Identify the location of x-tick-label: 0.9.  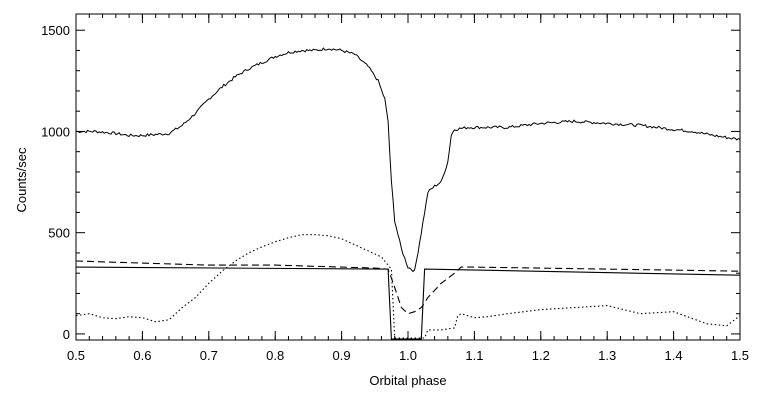
(342, 355).